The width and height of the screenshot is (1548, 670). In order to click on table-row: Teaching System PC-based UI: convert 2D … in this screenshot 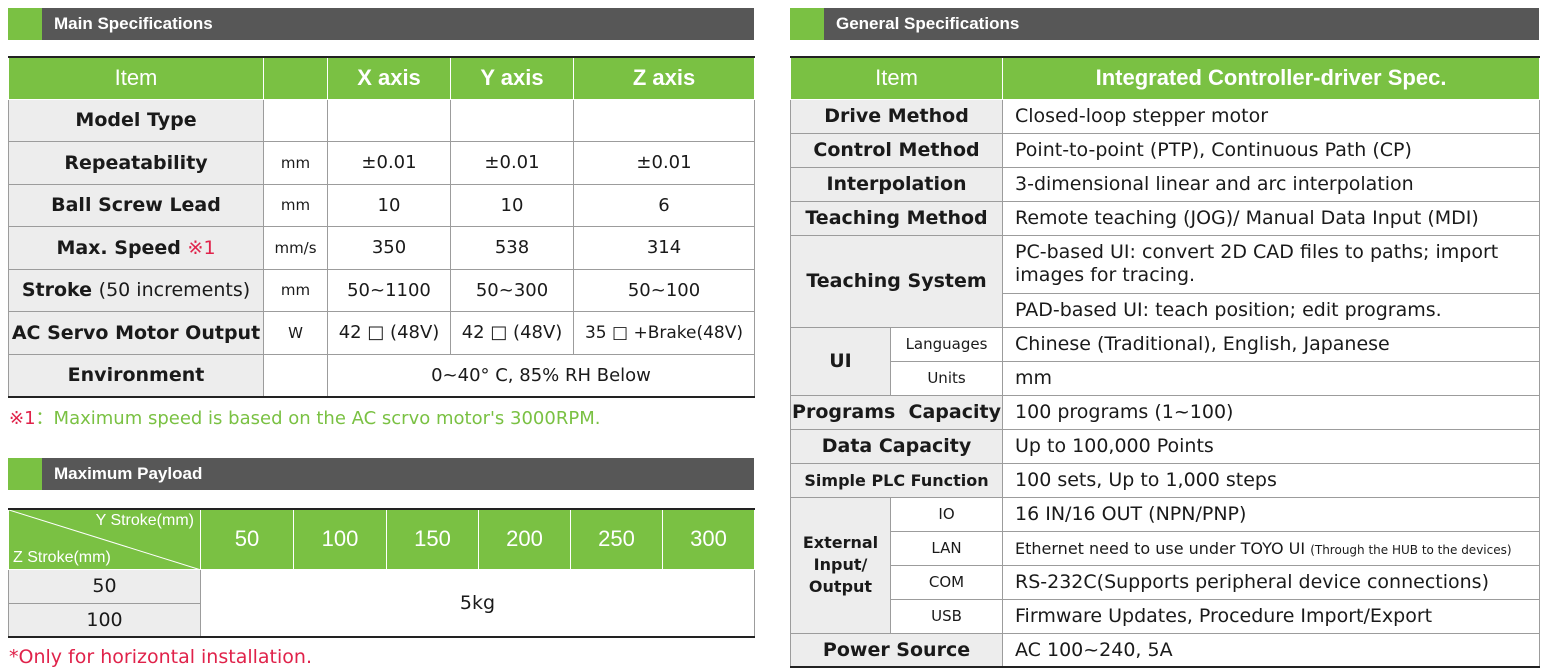, I will do `click(1165, 281)`.